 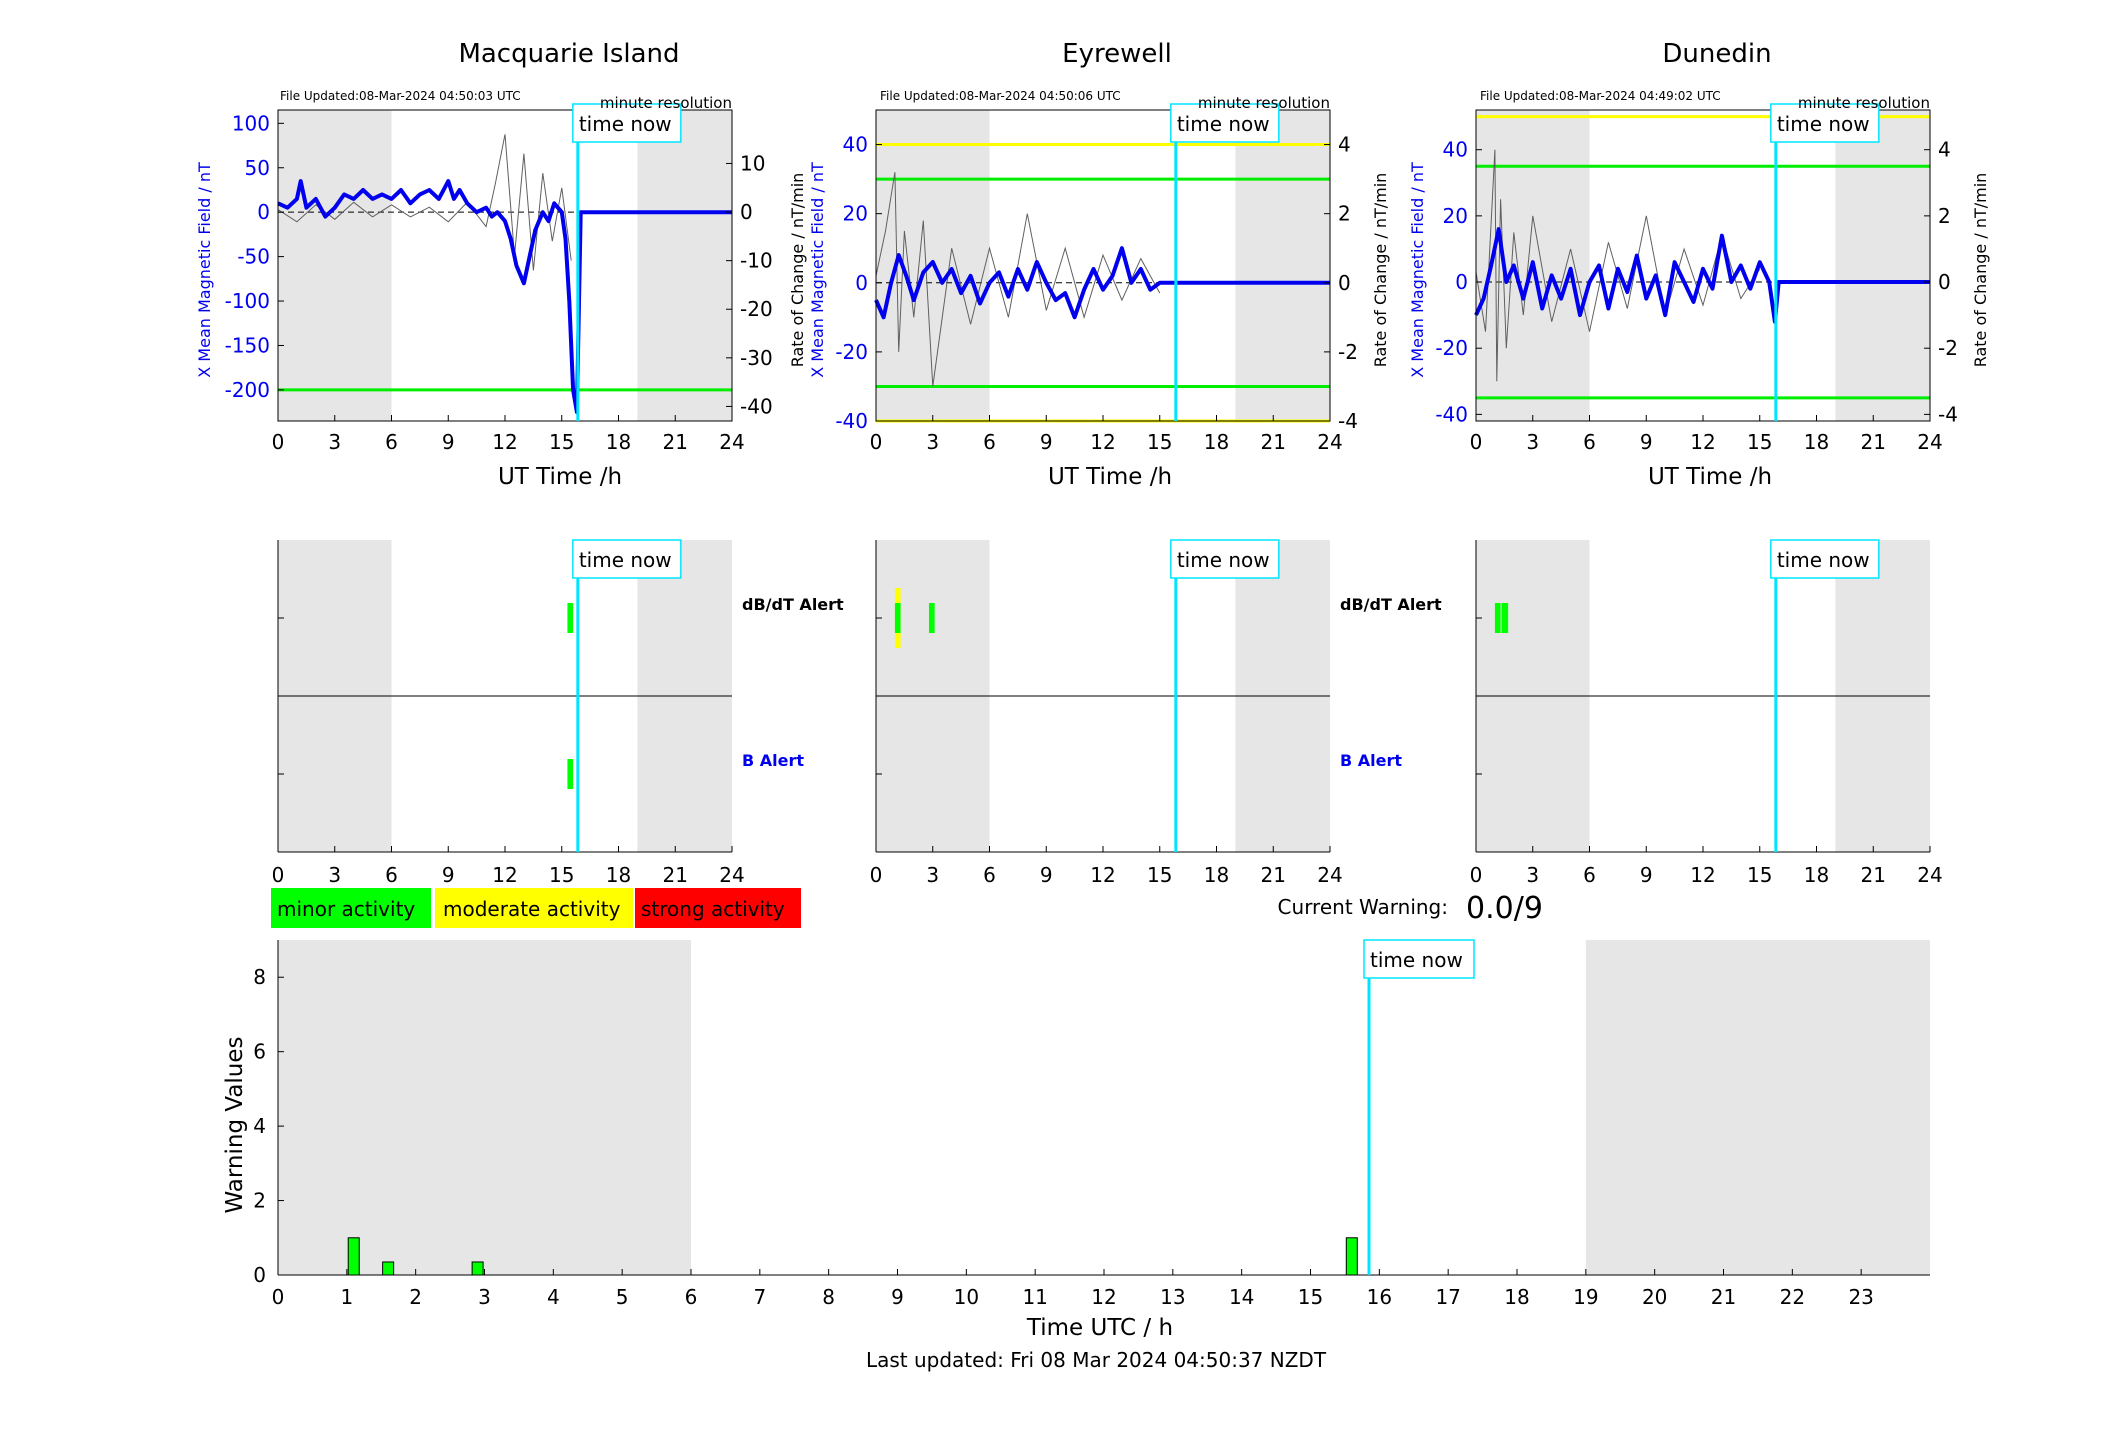 What do you see at coordinates (1716, 54) in the screenshot?
I see `station-title: Dunedin` at bounding box center [1716, 54].